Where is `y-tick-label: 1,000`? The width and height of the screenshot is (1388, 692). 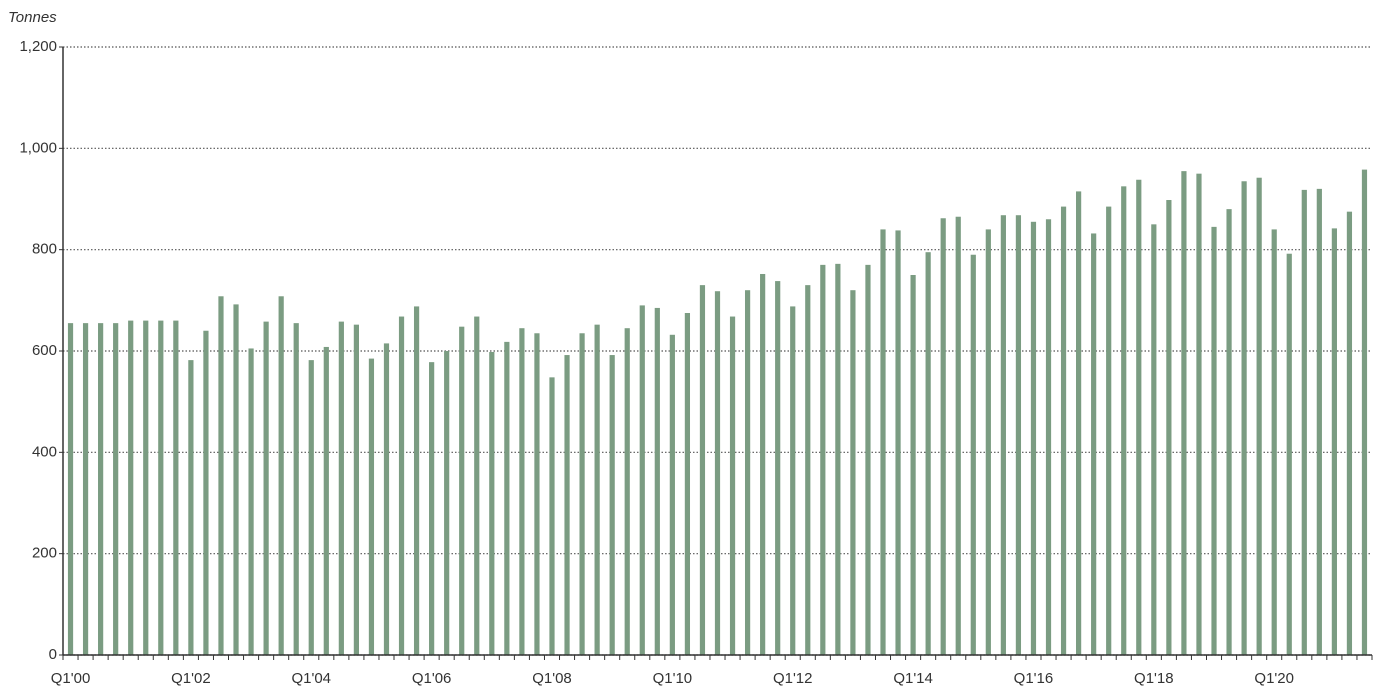
y-tick-label: 1,000 is located at coordinates (38, 147).